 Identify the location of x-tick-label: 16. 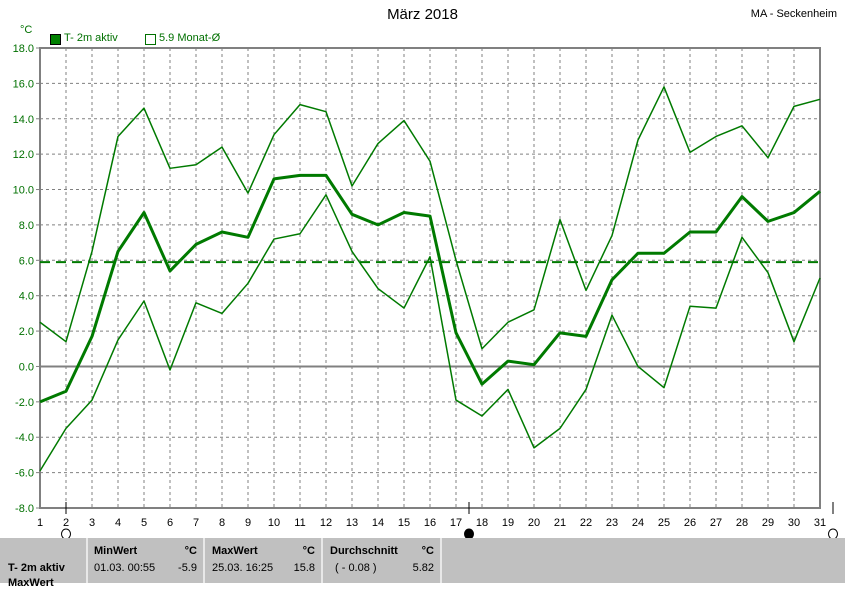
(430, 523).